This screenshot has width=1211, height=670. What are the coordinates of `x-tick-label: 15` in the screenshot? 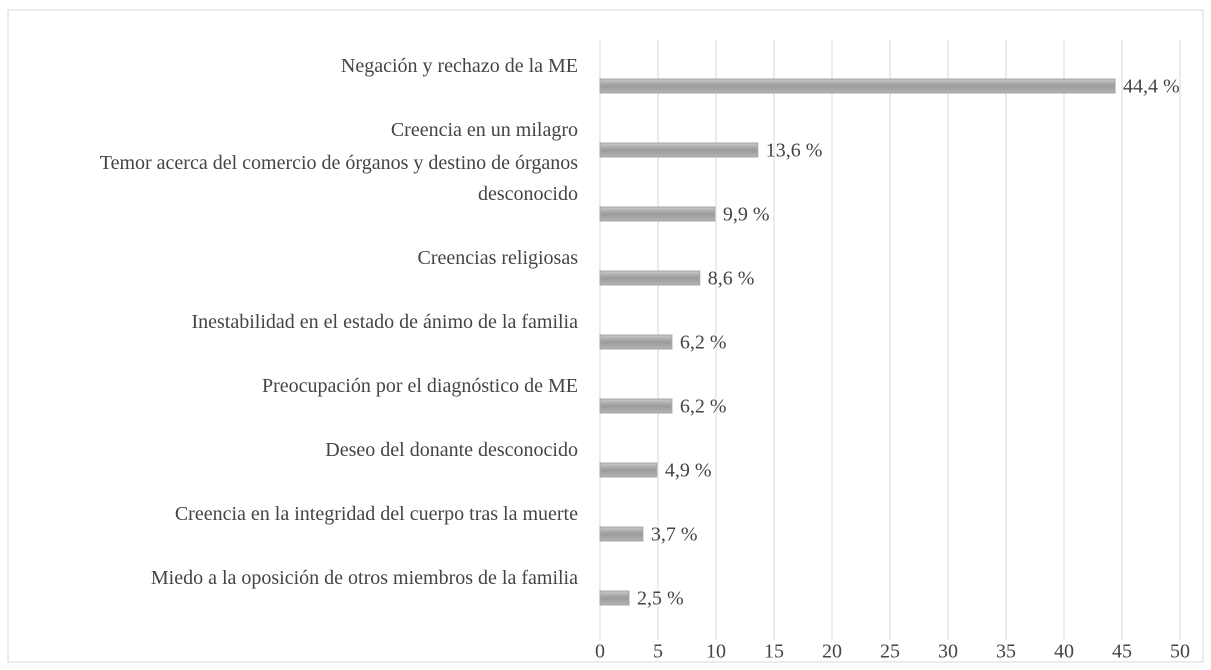 It's located at (774, 652).